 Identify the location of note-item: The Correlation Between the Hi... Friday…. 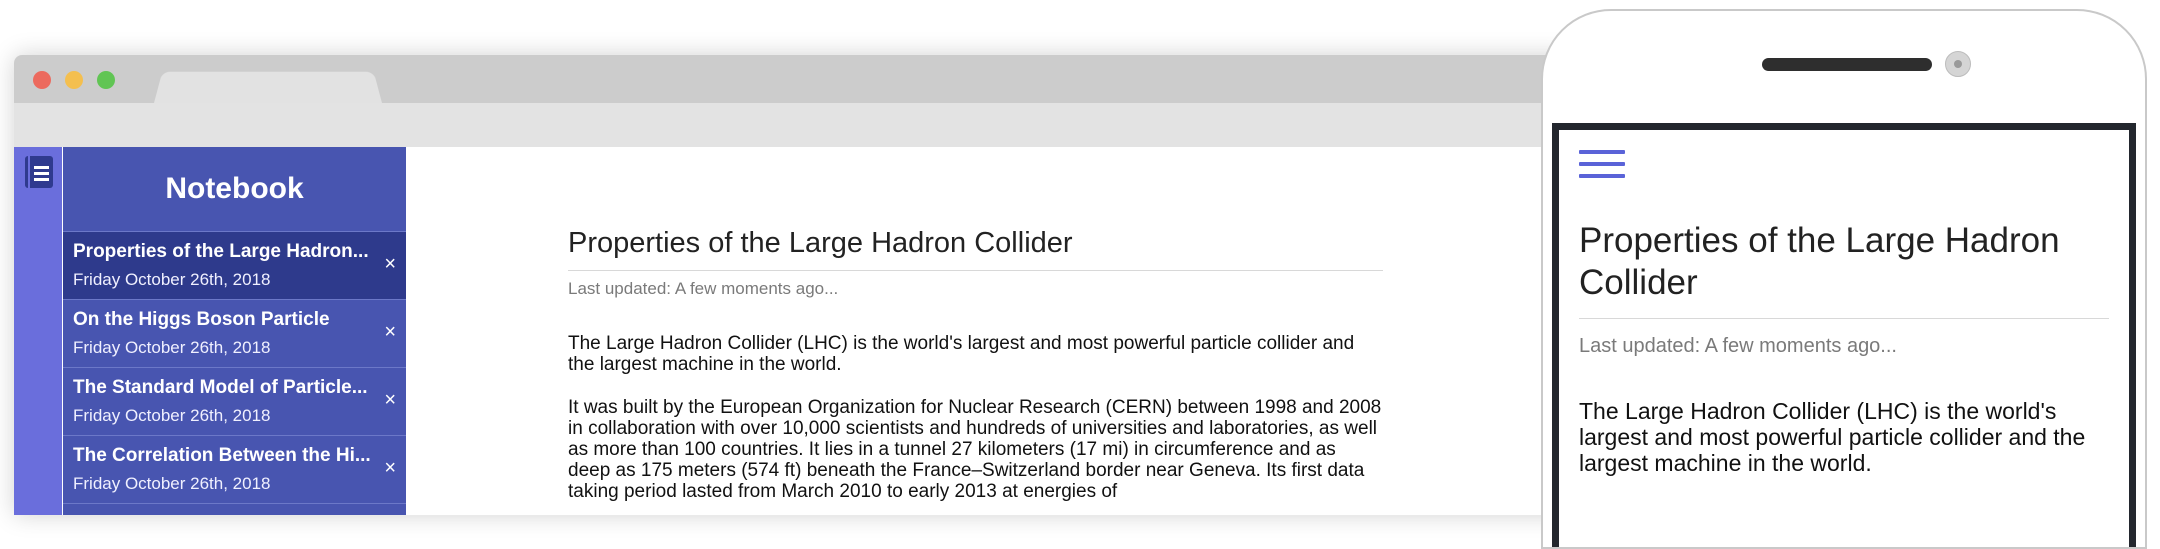
(234, 470).